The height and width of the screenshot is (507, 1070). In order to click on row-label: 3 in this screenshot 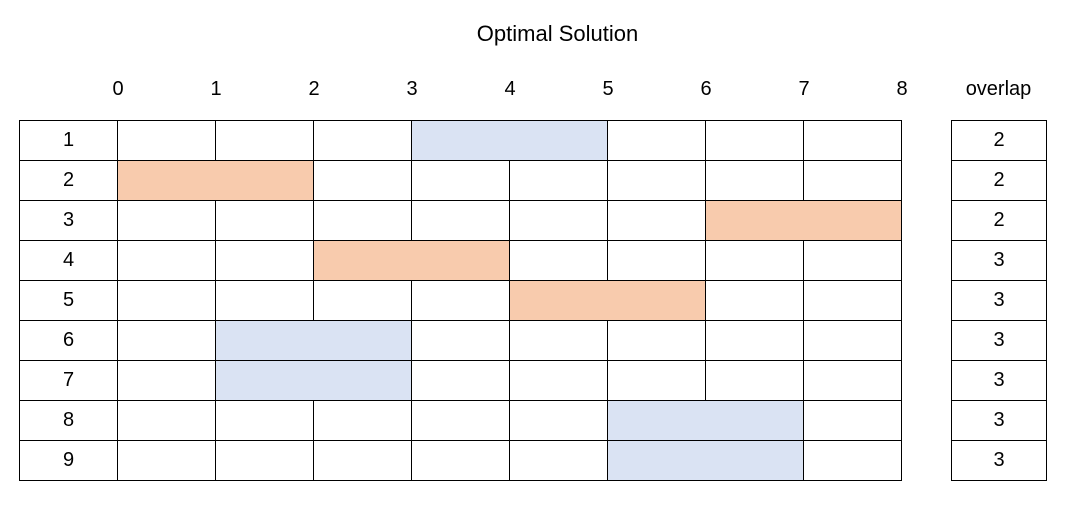, I will do `click(69, 221)`.